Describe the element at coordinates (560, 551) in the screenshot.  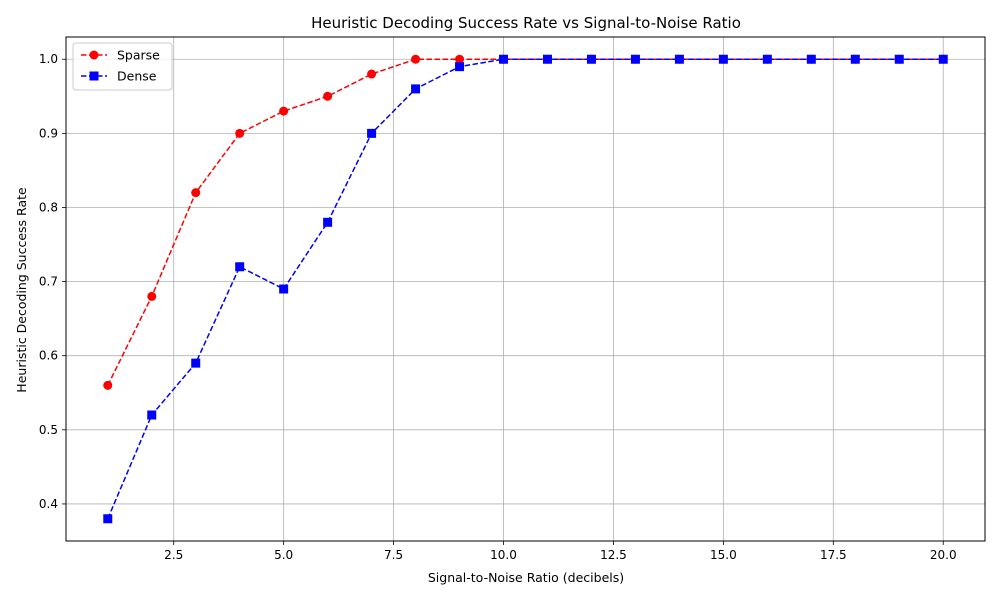
I see `x-axis-ticks: 2.5 5.0 7.5 10.0 12.5 15.0 17.5 20.0` at that location.